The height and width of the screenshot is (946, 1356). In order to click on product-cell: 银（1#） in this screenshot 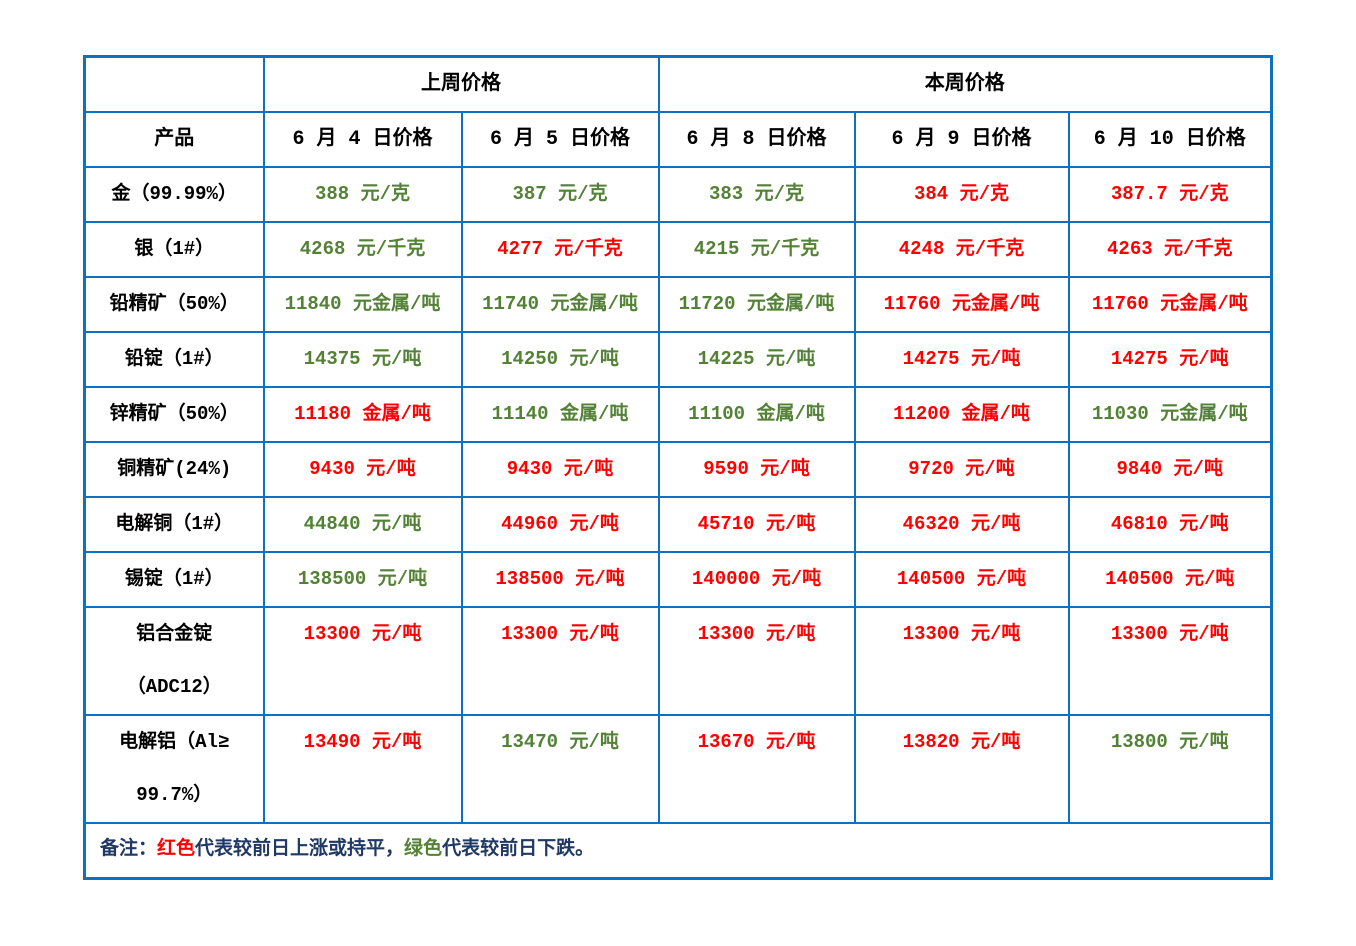, I will do `click(174, 249)`.